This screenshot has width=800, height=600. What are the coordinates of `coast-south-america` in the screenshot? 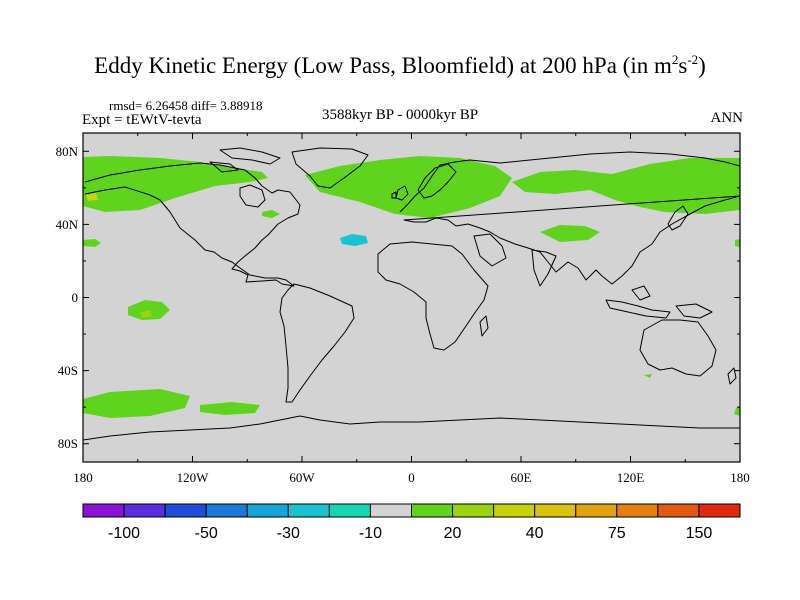 It's located at (317, 343).